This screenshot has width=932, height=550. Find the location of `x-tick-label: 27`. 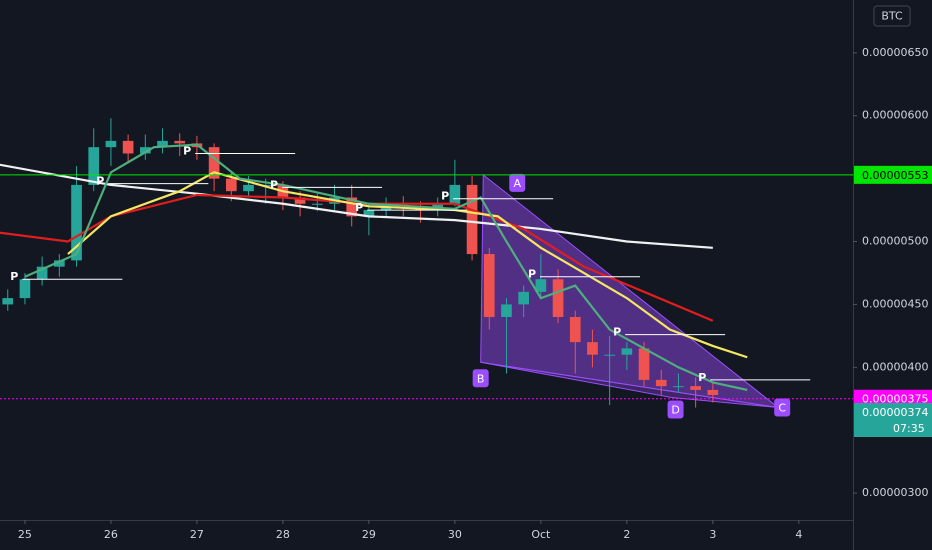

x-tick-label: 27 is located at coordinates (197, 534).